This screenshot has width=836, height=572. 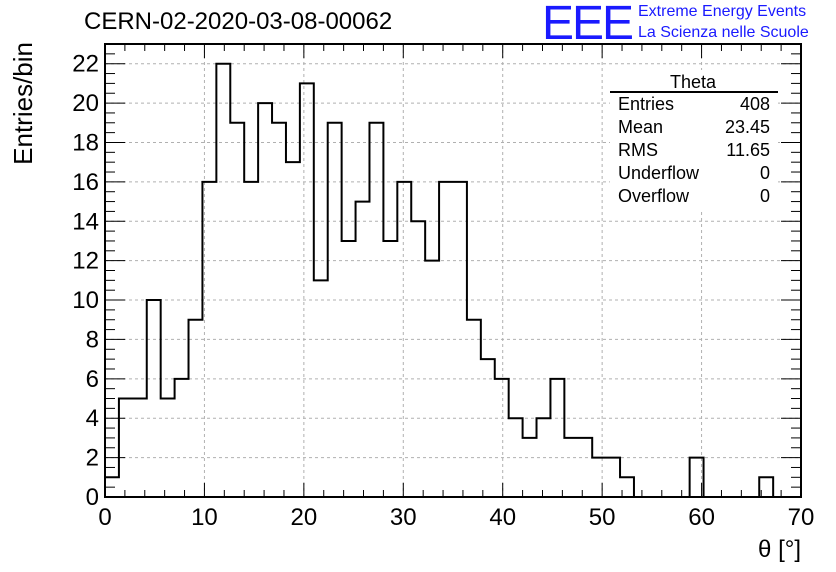 I want to click on y-tick-label: 22, so click(x=85, y=64).